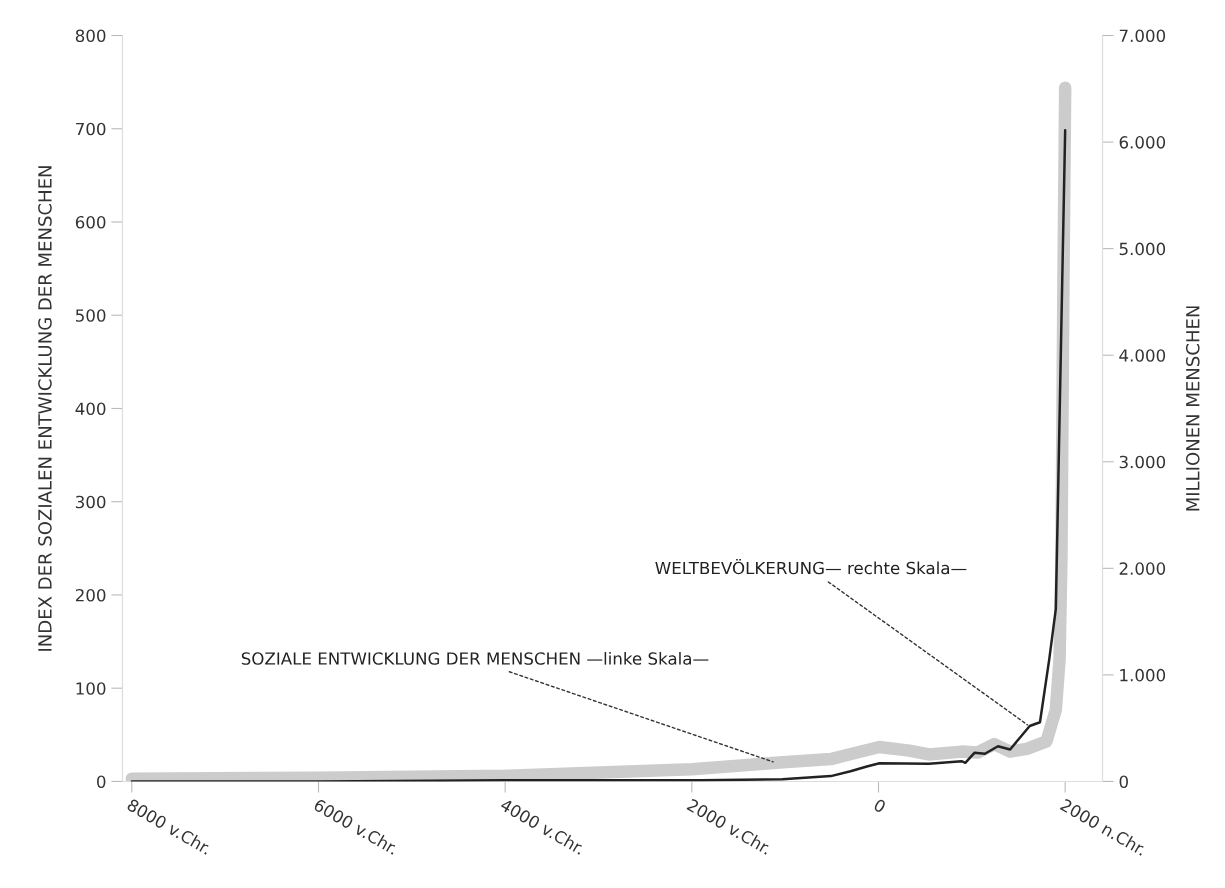 This screenshot has width=1225, height=888. What do you see at coordinates (1192, 408) in the screenshot?
I see `y2-axis-title: MILLIONEN MENSCHEN` at bounding box center [1192, 408].